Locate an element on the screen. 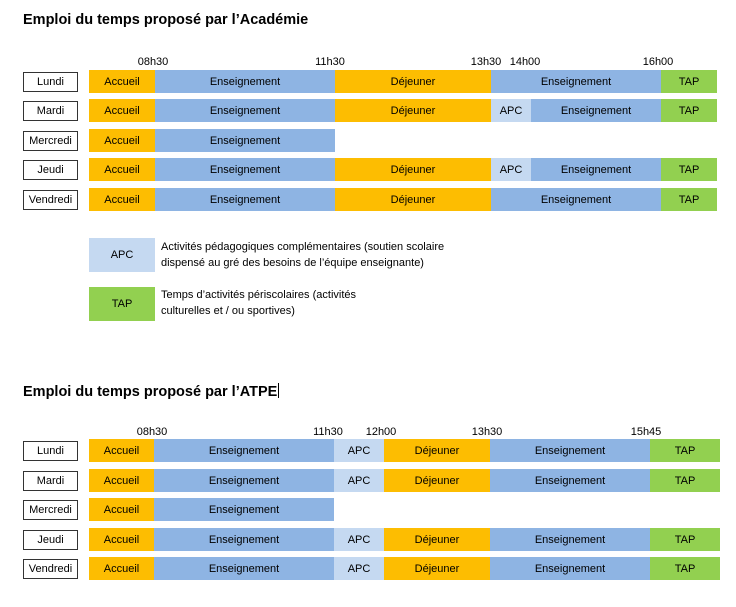  section-title-academie: Emploi du temps proposé par l’Académie is located at coordinates (166, 20).